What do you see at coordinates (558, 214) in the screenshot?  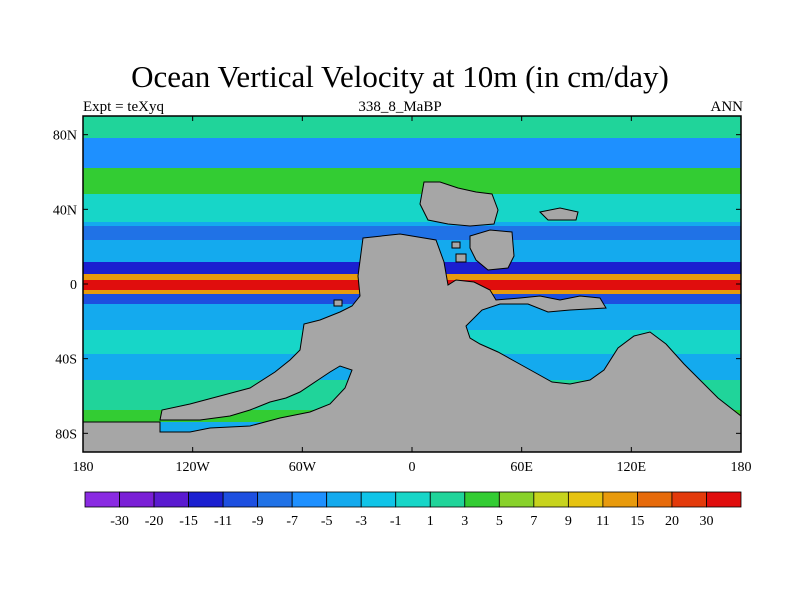 I see `northeast-island` at bounding box center [558, 214].